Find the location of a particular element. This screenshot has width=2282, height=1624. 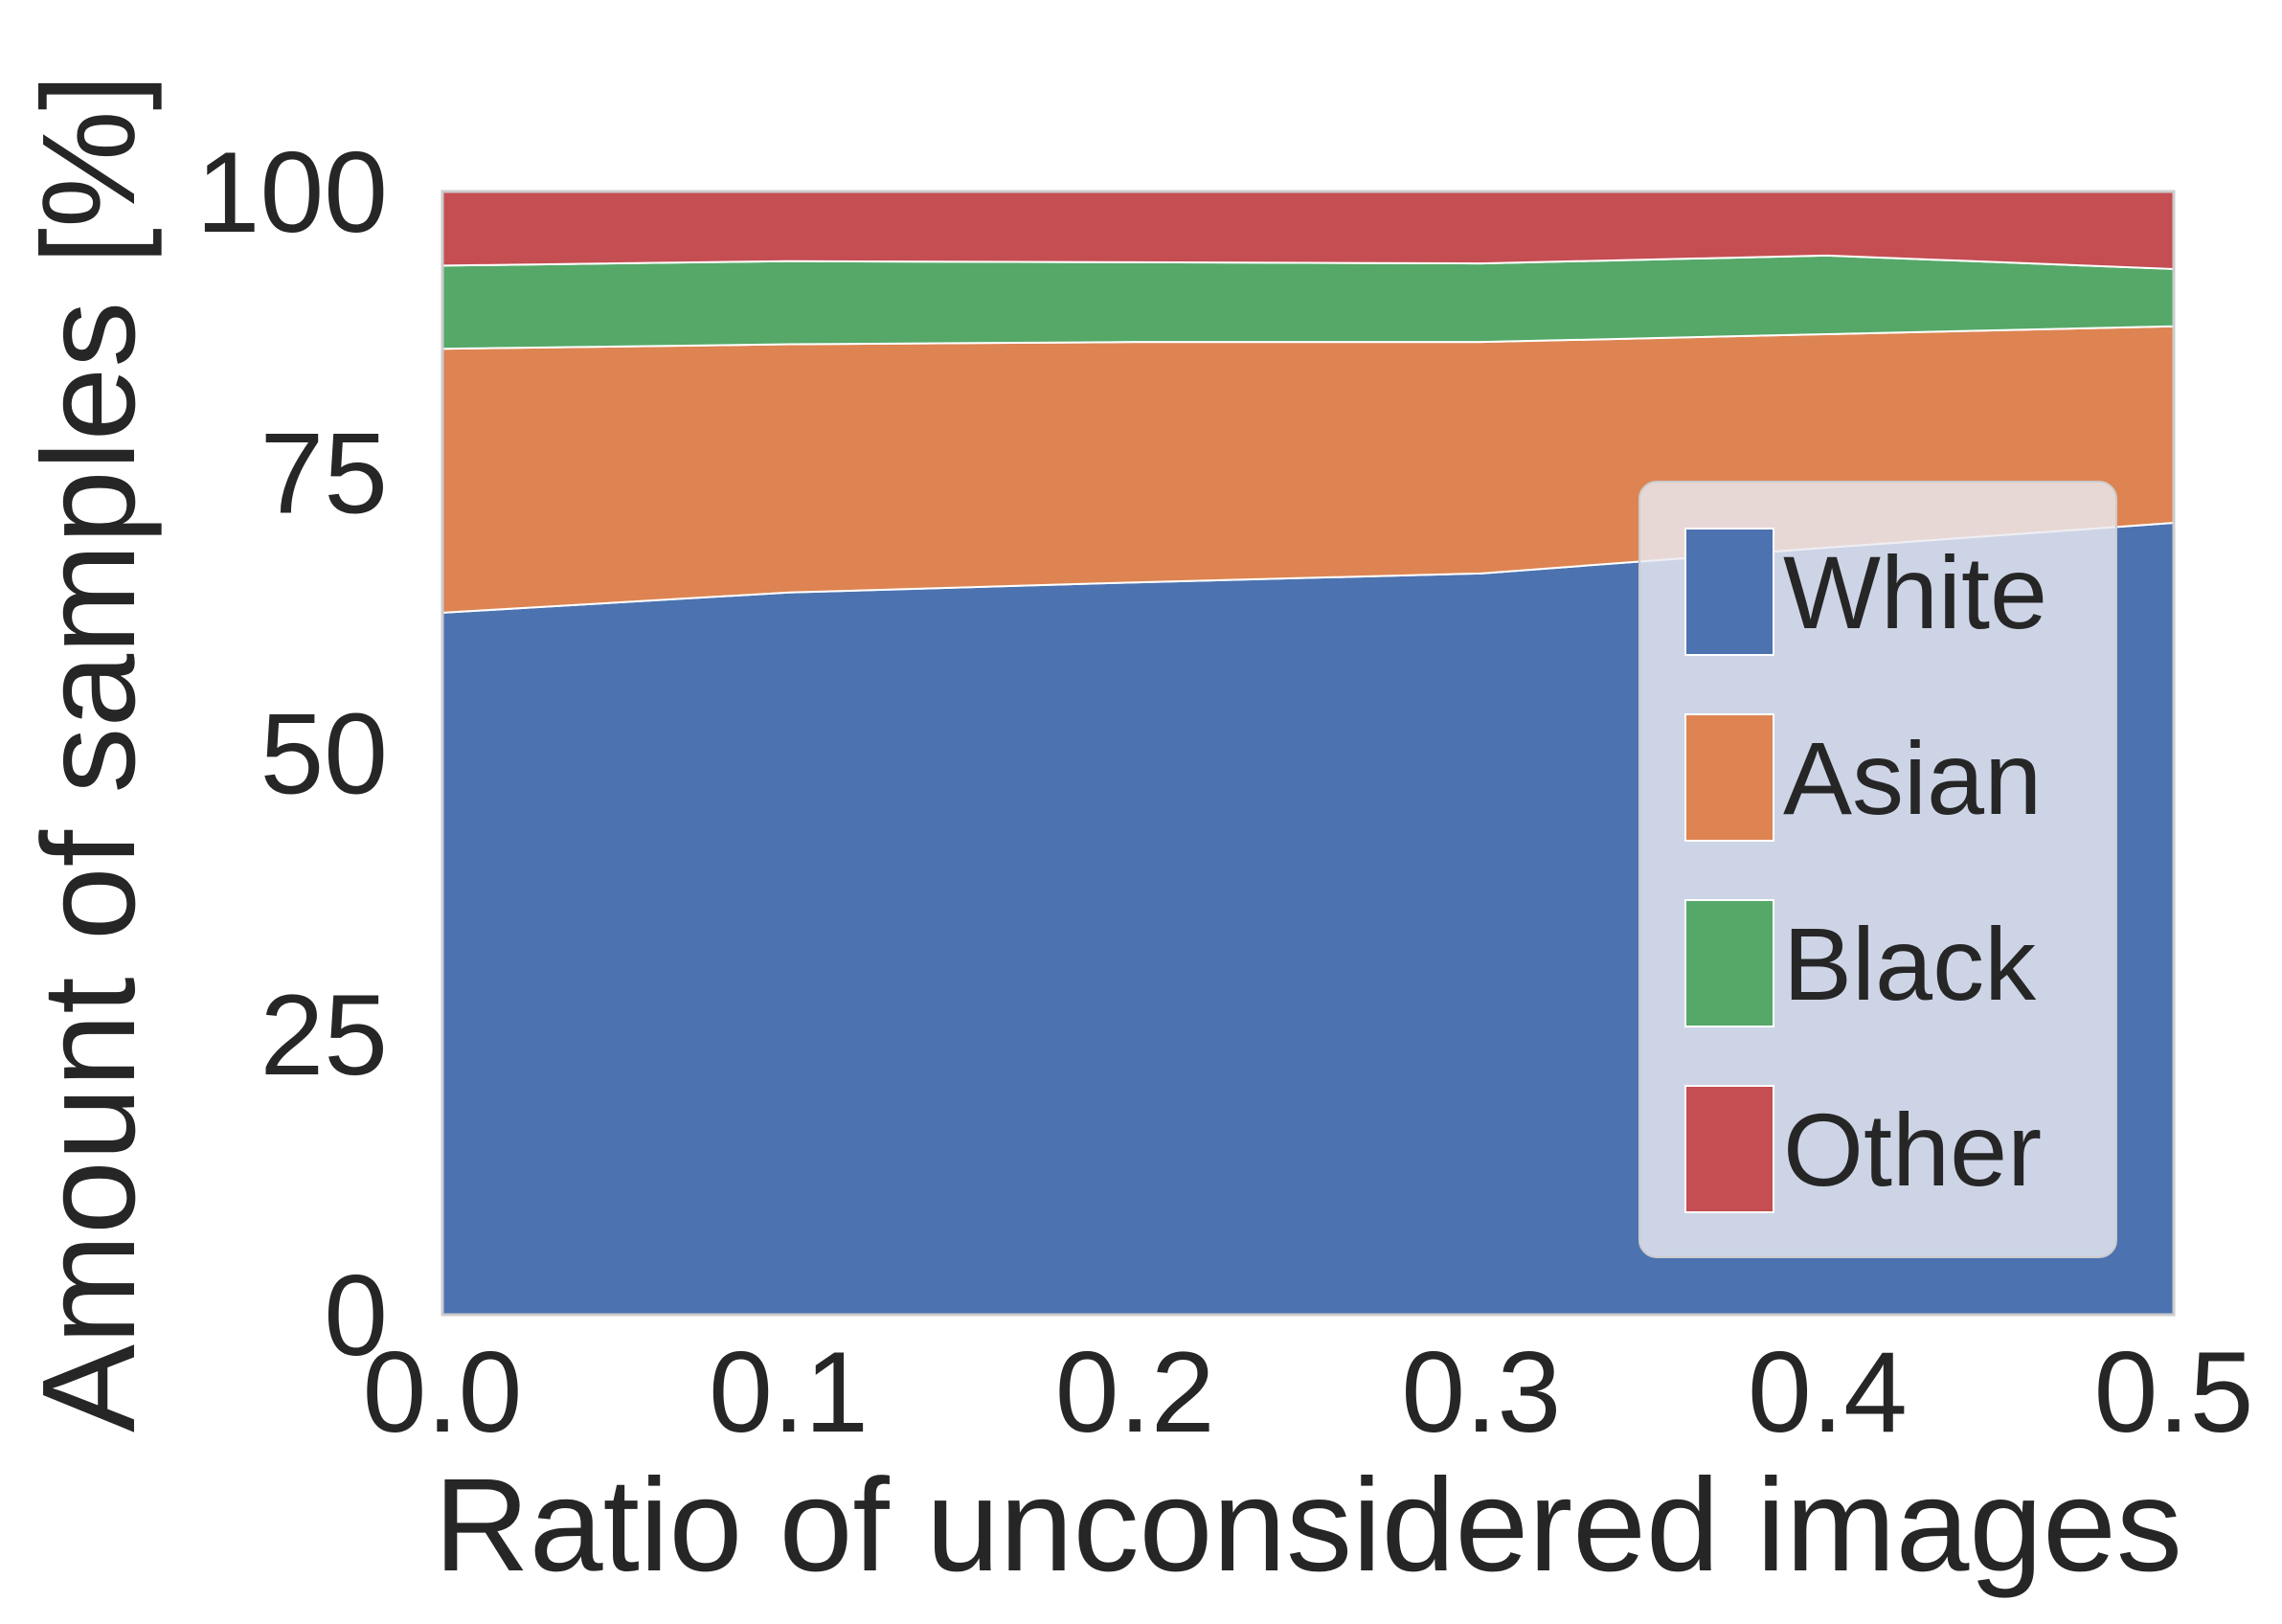

x-axis-label: Ratio of unconsidered images is located at coordinates (1308, 1525).